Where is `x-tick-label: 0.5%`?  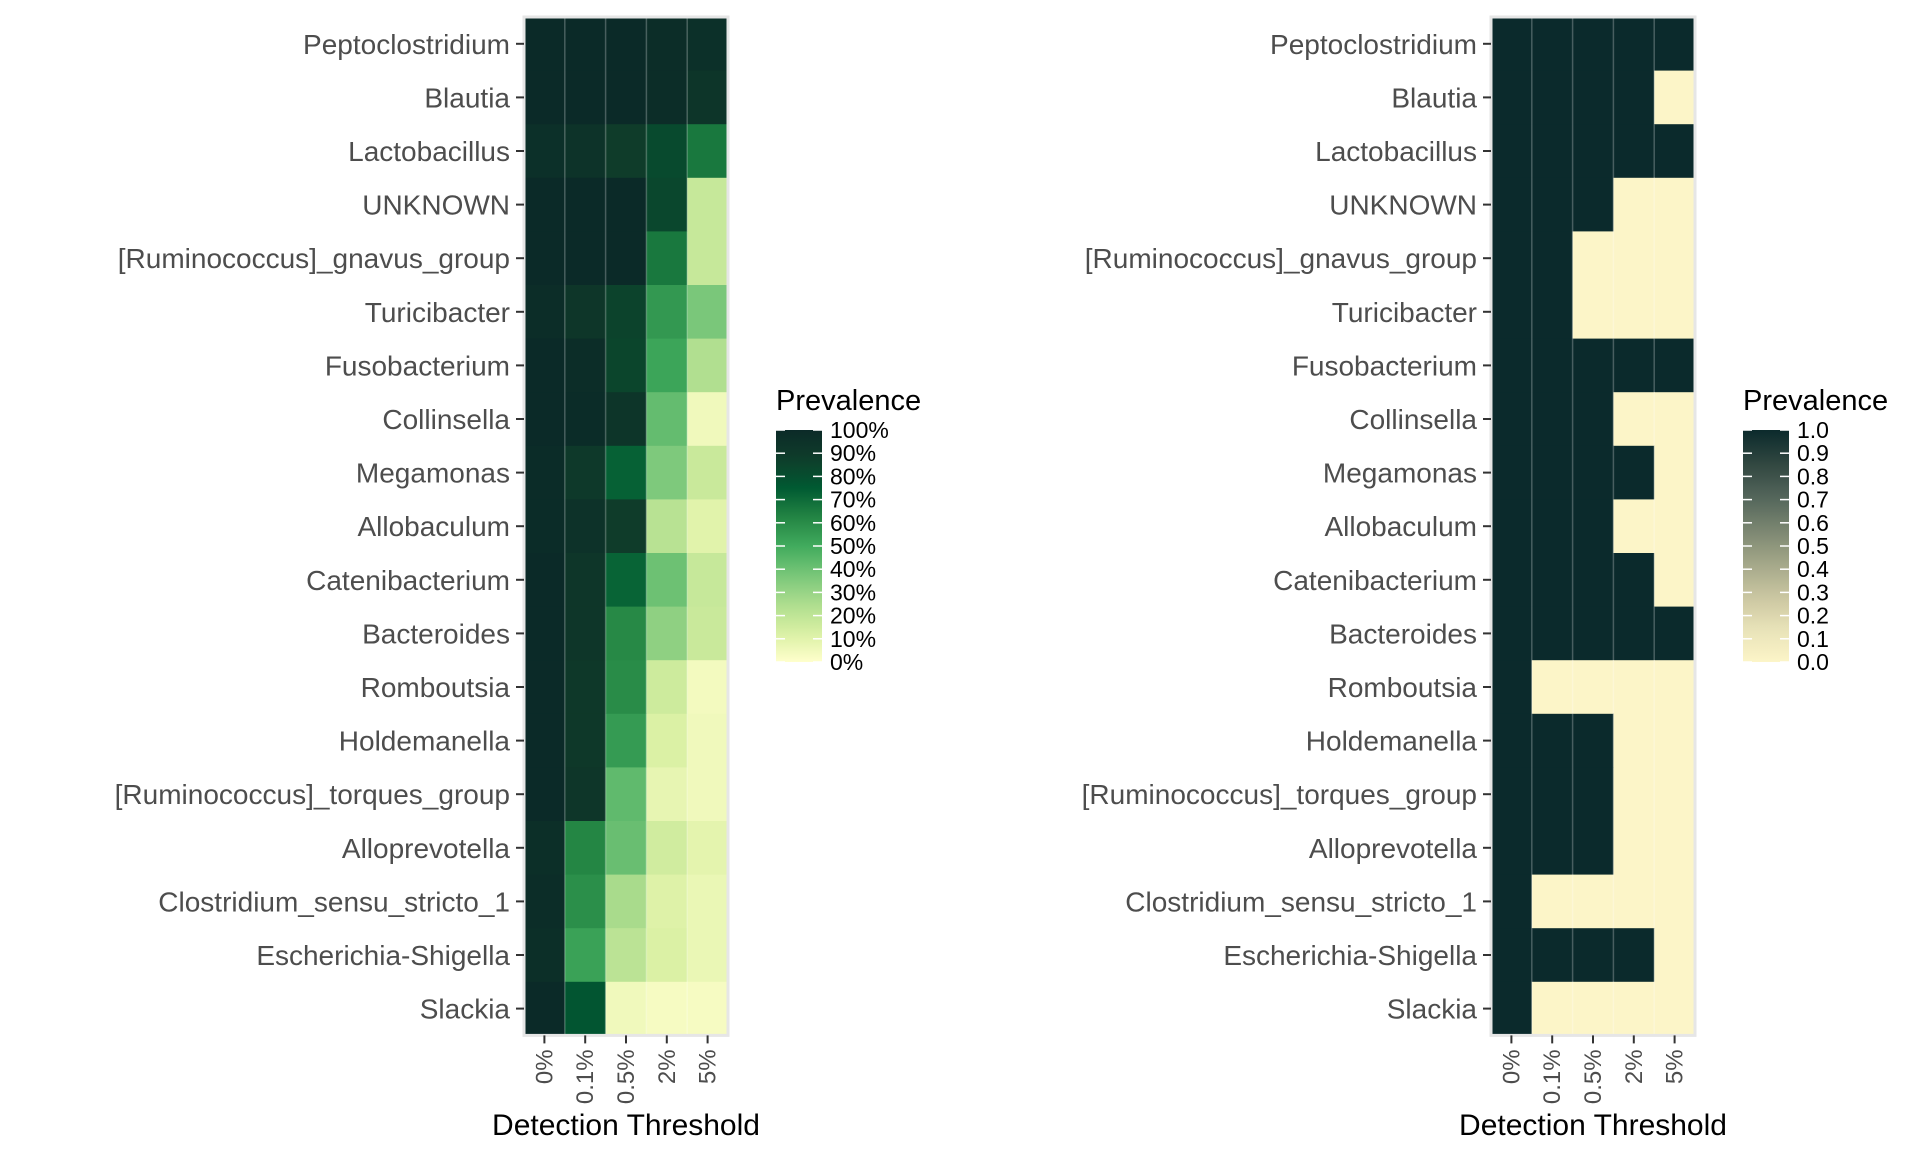
x-tick-label: 0.5% is located at coordinates (1593, 1076).